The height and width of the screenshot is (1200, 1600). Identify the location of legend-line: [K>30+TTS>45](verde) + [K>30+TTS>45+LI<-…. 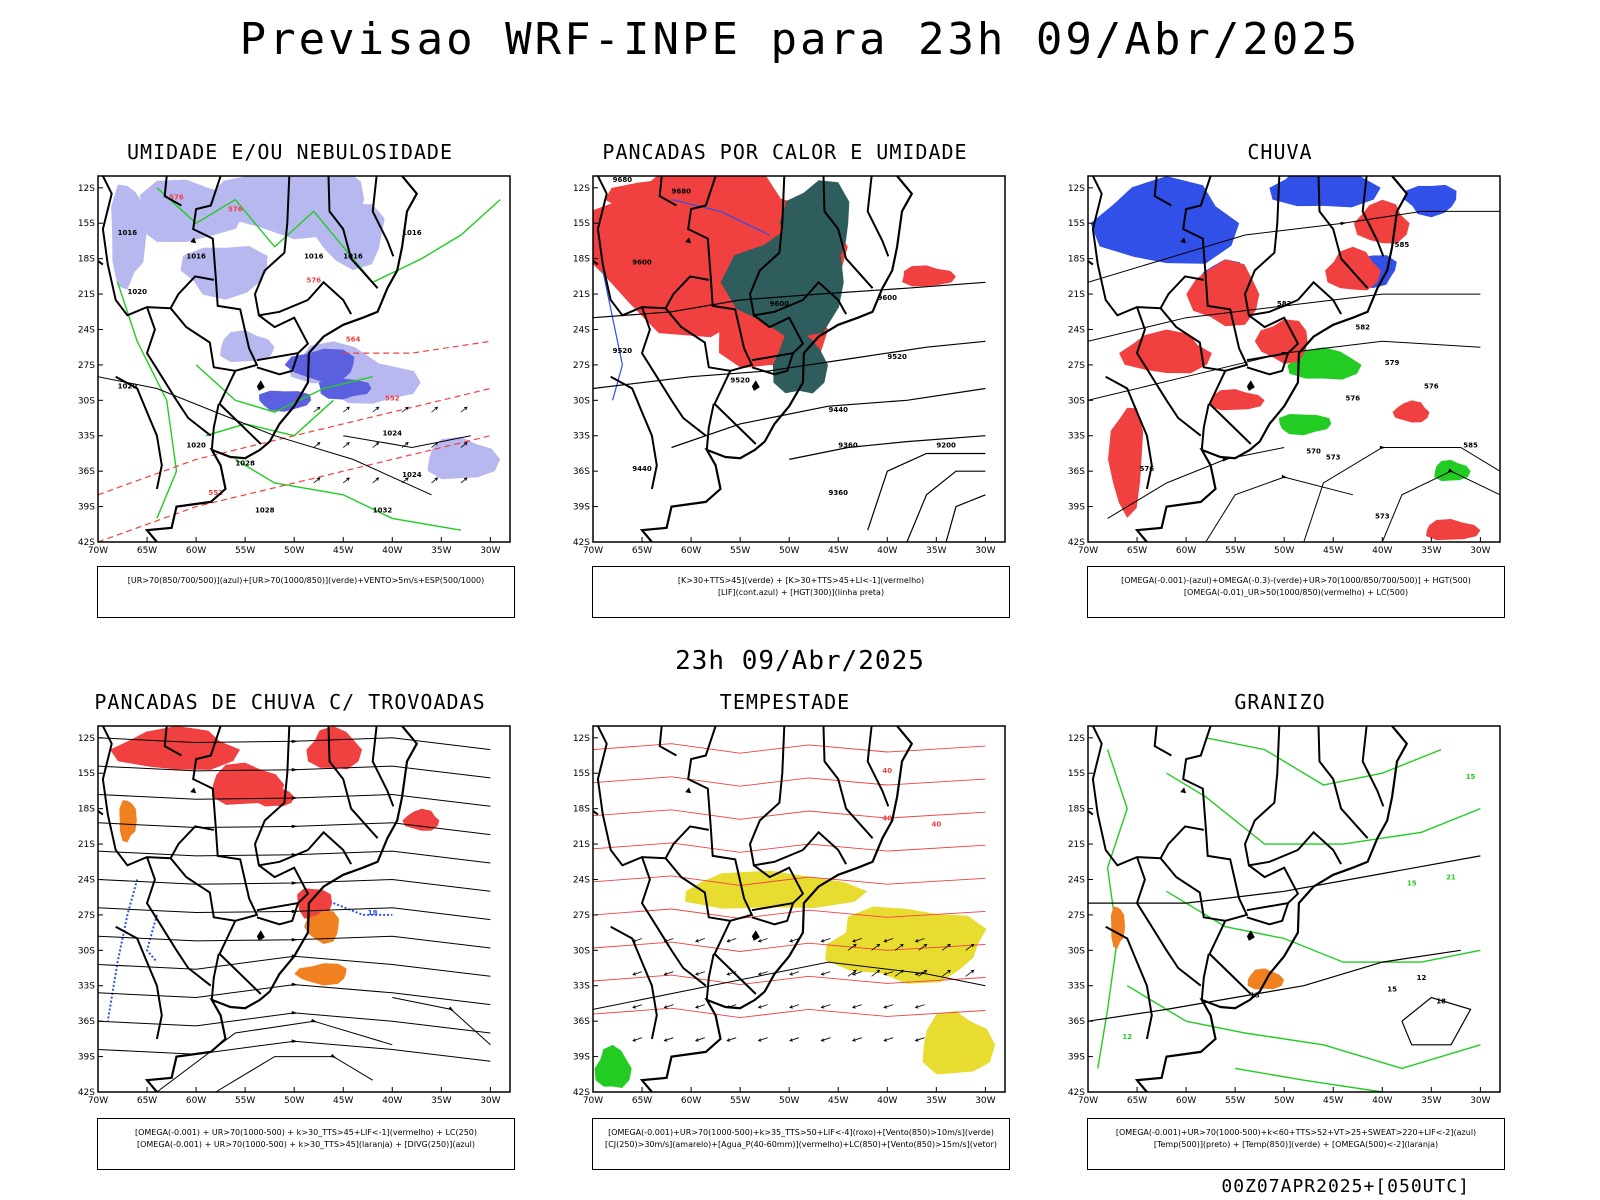
(801, 580).